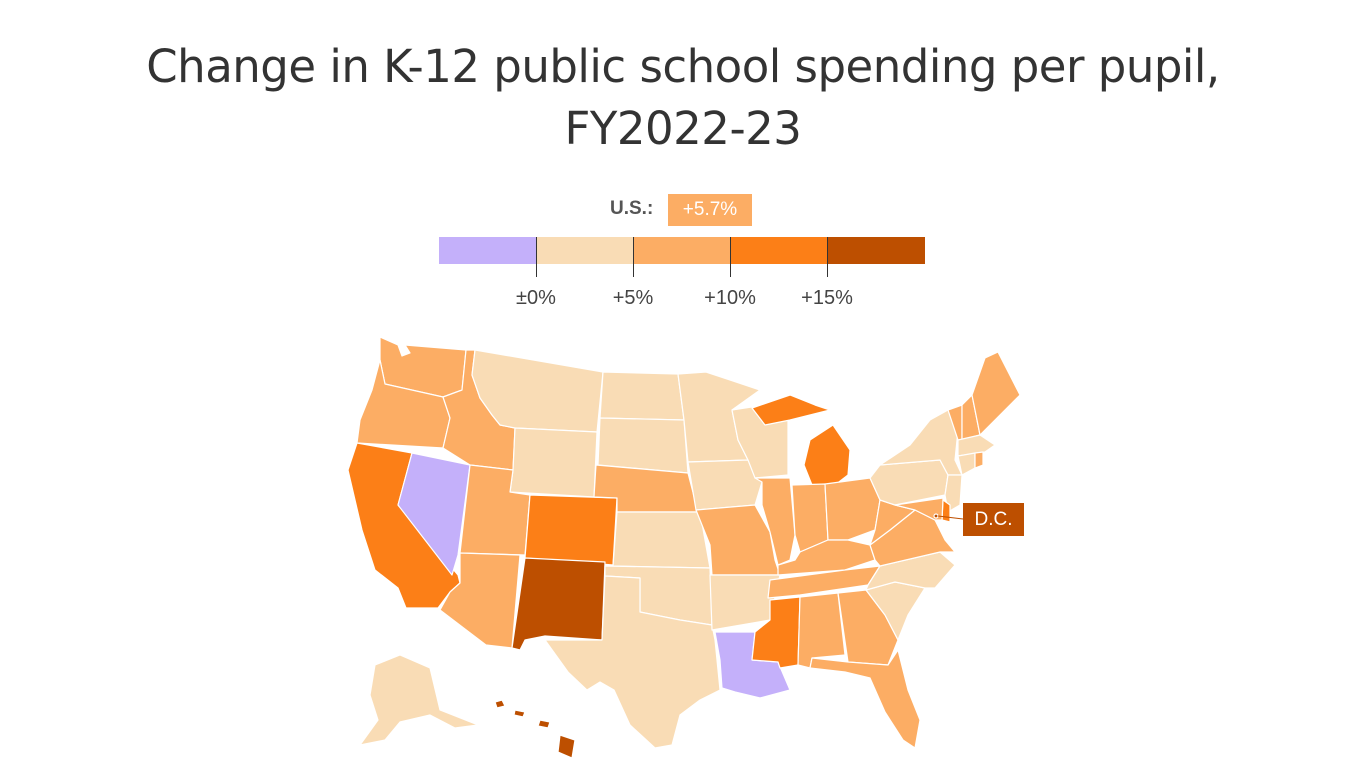 This screenshot has height=768, width=1366. What do you see at coordinates (996, 393) in the screenshot?
I see `state-maine` at bounding box center [996, 393].